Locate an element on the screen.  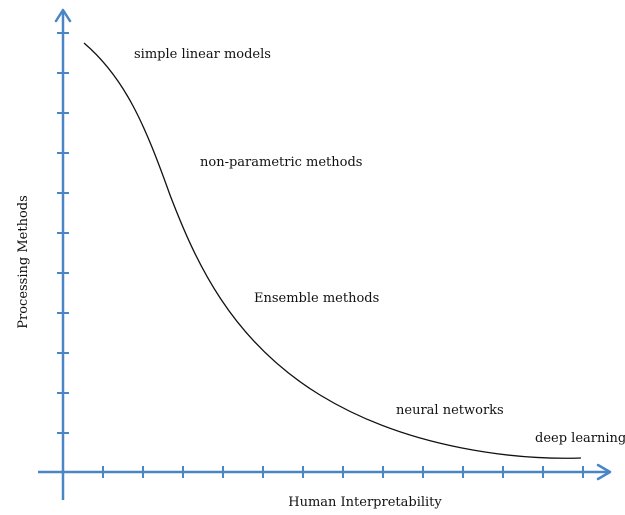
label-ensemble-methods: Ensemble methods is located at coordinates (316, 298).